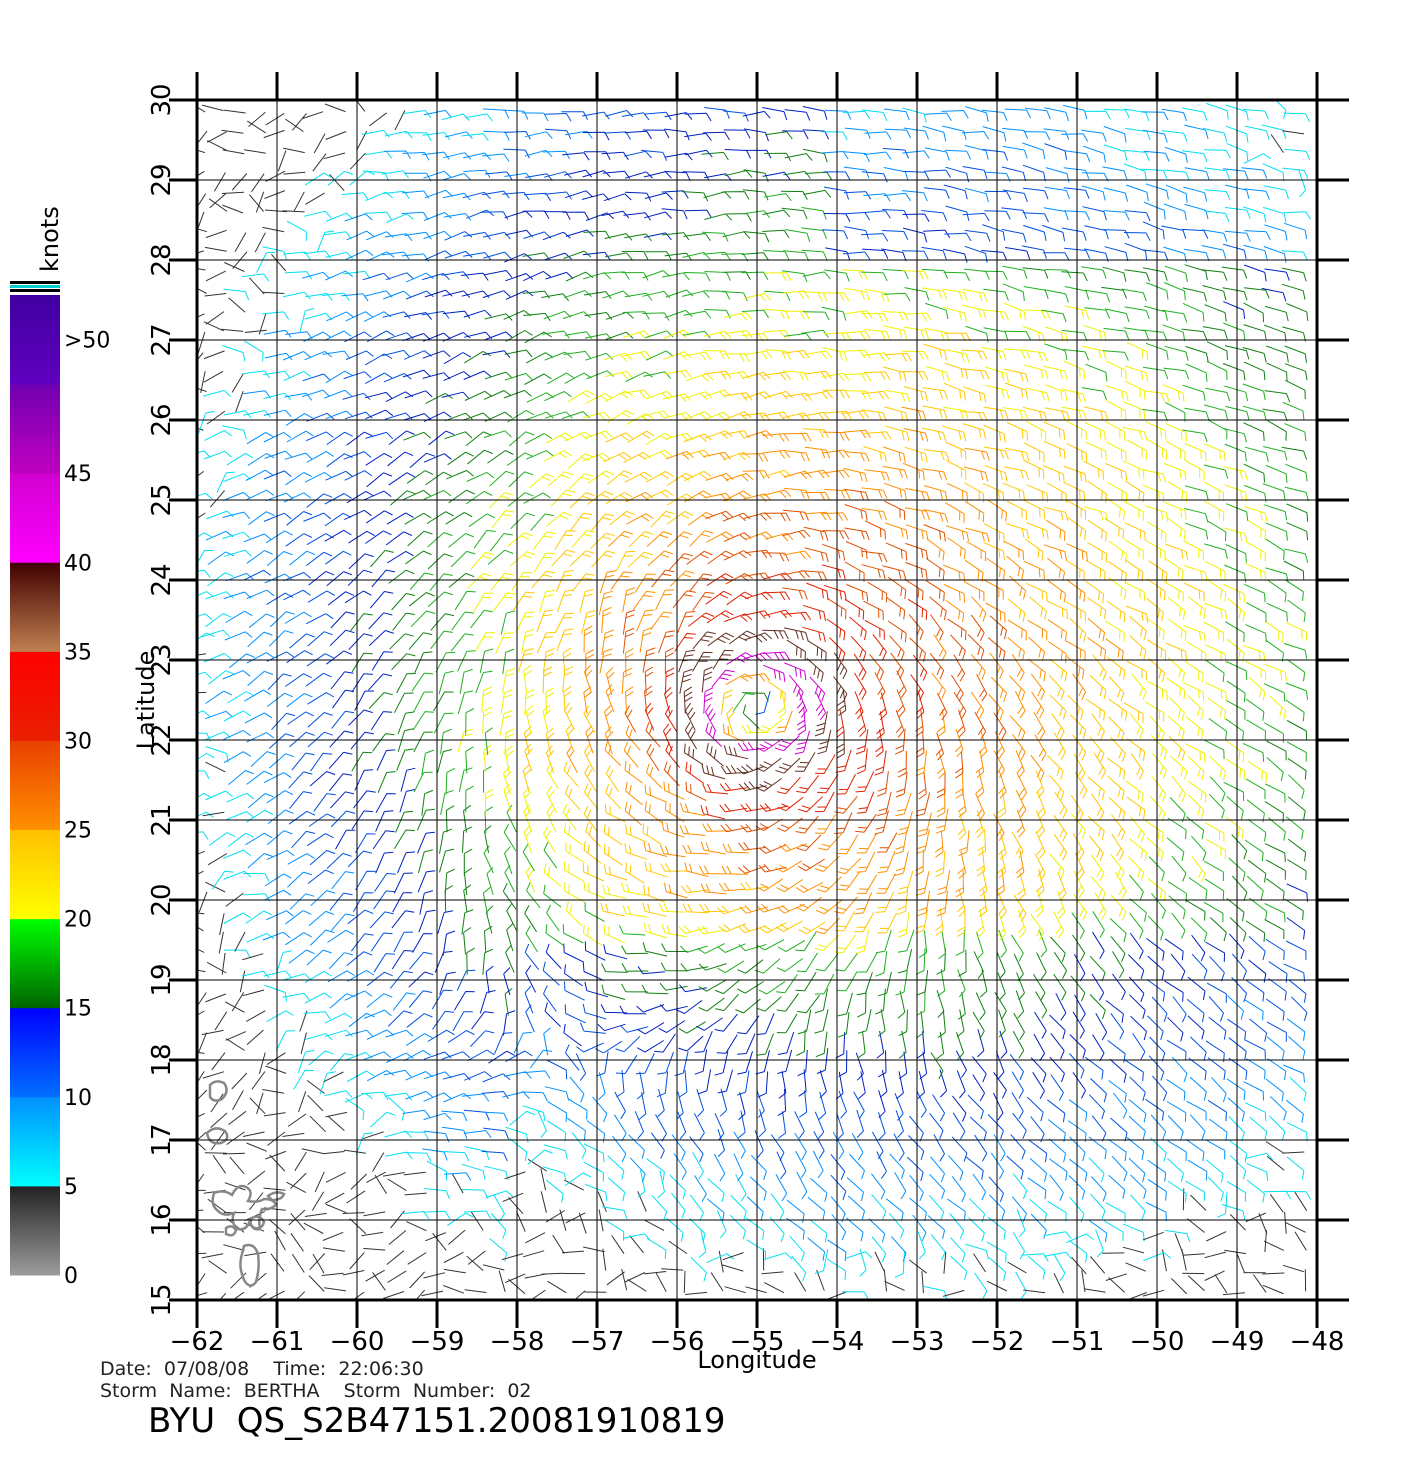 This screenshot has height=1480, width=1420. What do you see at coordinates (35, 874) in the screenshot?
I see `colorbar-band` at bounding box center [35, 874].